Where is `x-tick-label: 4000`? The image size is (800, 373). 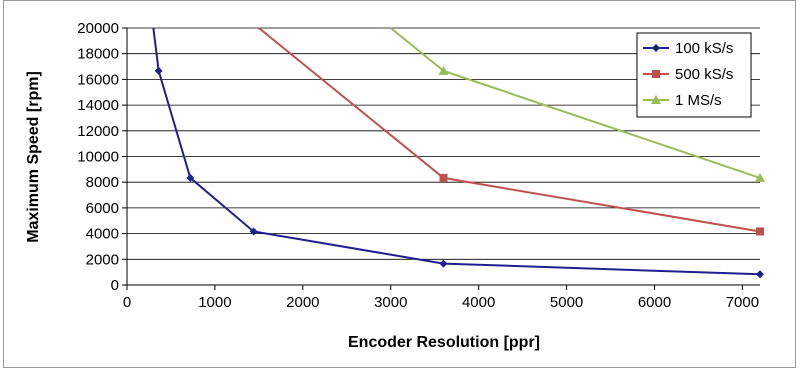
x-tick-label: 4000 is located at coordinates (478, 302).